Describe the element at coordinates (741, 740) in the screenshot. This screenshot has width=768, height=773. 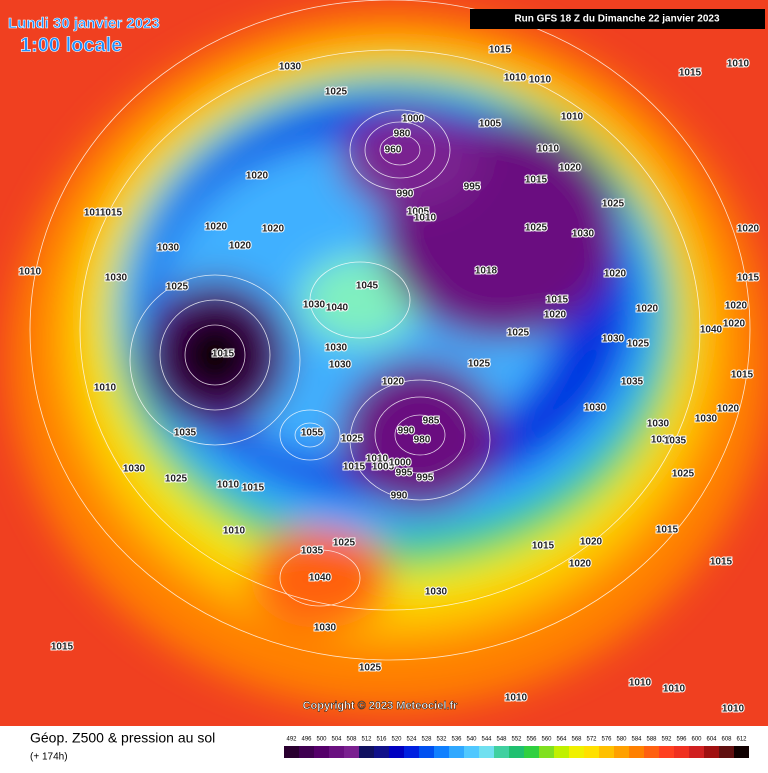
I see `scale-label: 612` at that location.